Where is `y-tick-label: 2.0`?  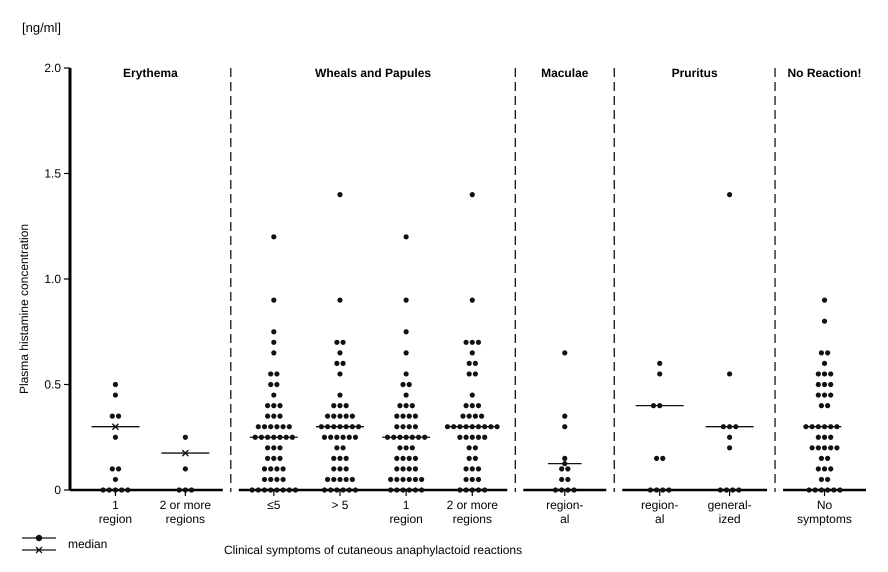
y-tick-label: 2.0 is located at coordinates (53, 68).